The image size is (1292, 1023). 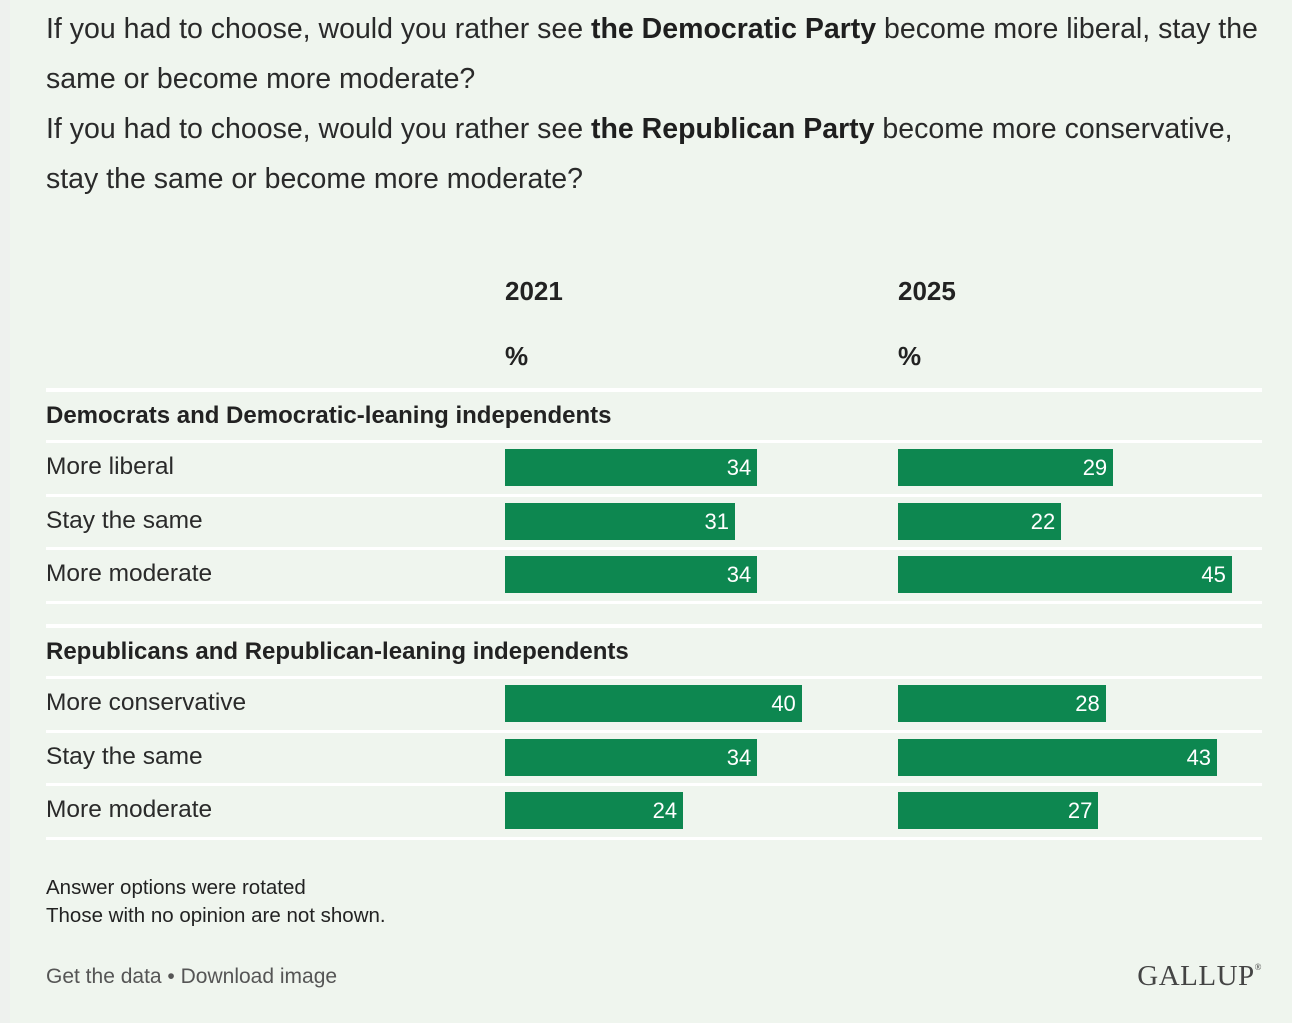 What do you see at coordinates (1006, 467) in the screenshot?
I see `bar: 29` at bounding box center [1006, 467].